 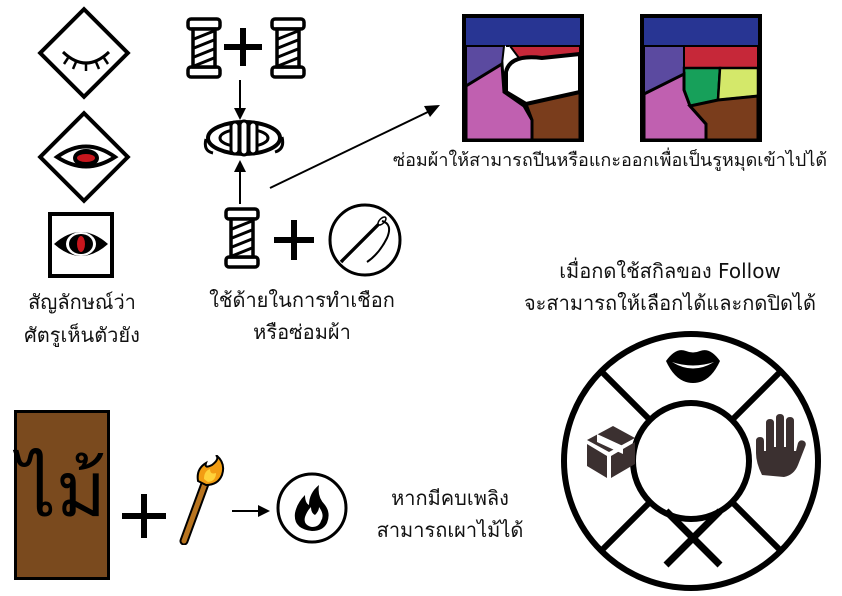 I want to click on follow-caption-line2: จะสามารถให้เลือกได้และกดปิดได้, so click(x=670, y=303).